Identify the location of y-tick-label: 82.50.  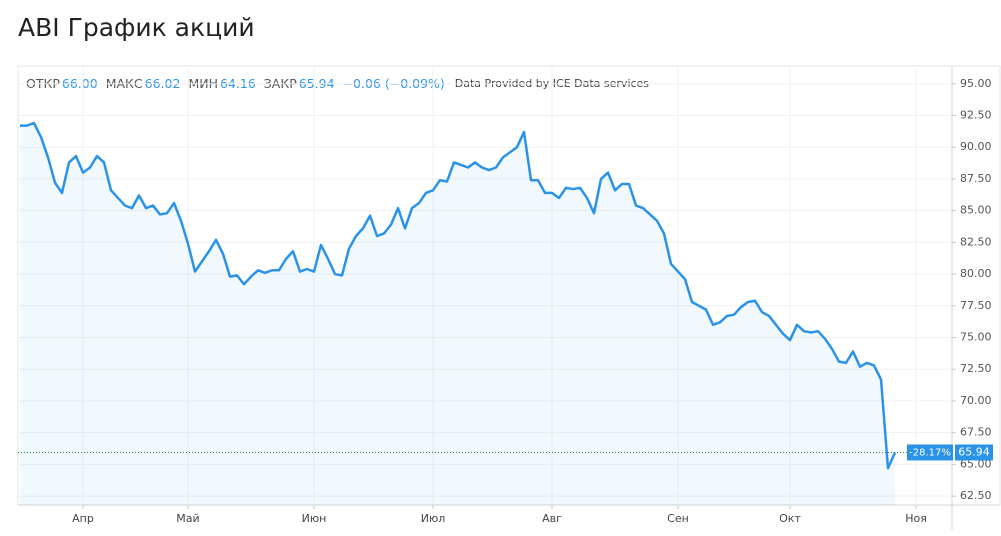
(976, 241).